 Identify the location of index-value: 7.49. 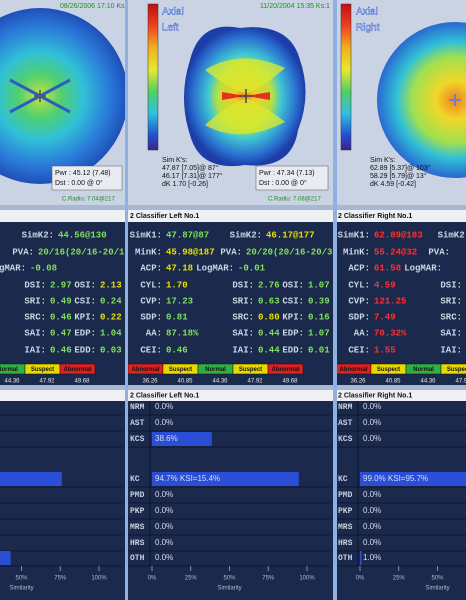
(385, 317).